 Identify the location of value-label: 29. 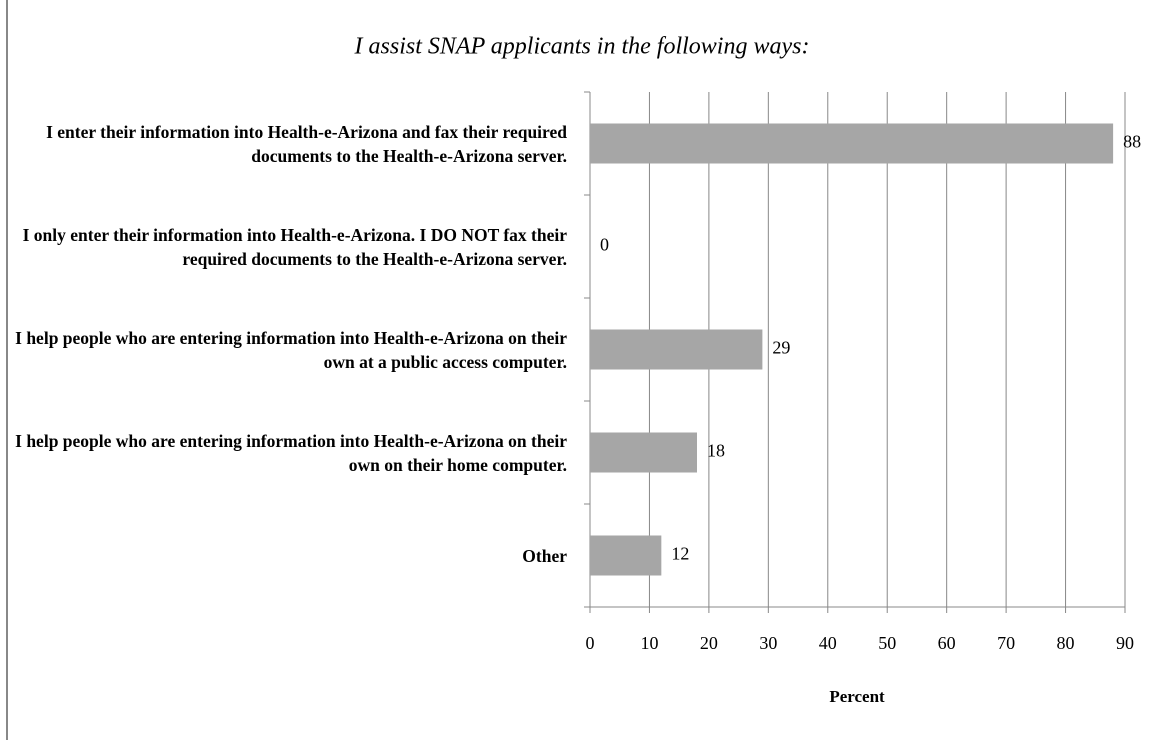
(781, 348).